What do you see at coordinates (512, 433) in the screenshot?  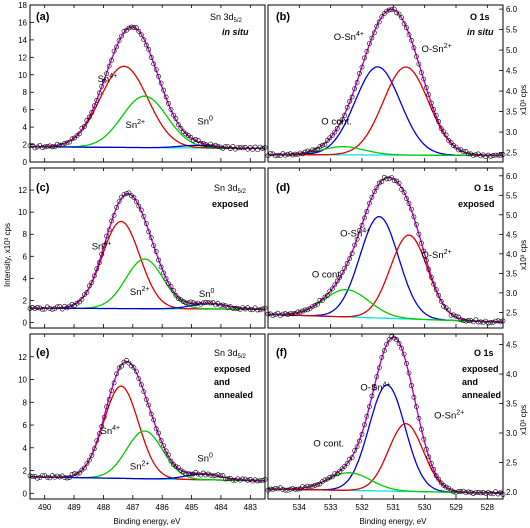 I see `panel-f-y-tick-label: 3.0` at bounding box center [512, 433].